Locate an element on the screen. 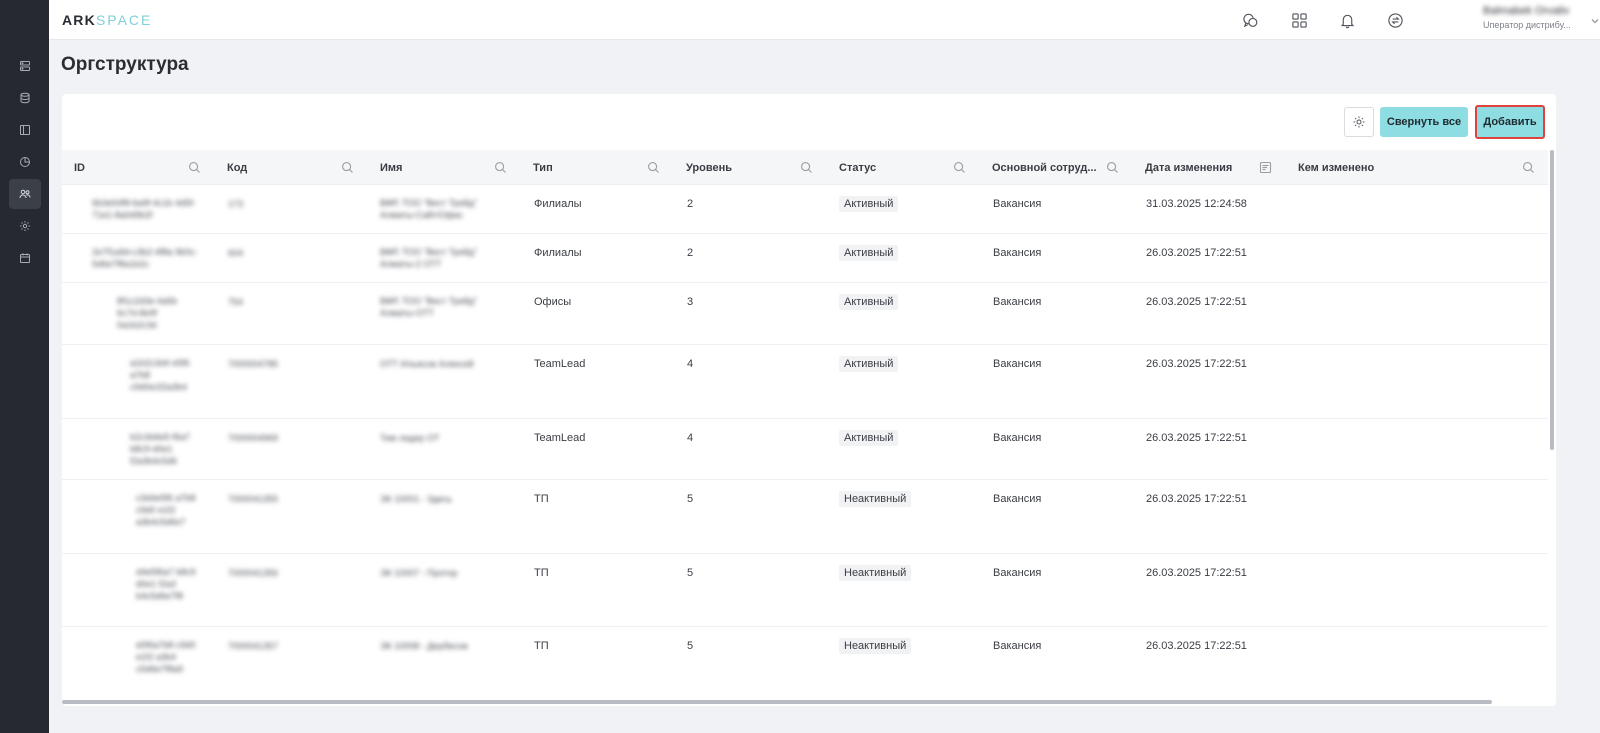  cell-status: Неактивный is located at coordinates (875, 499).